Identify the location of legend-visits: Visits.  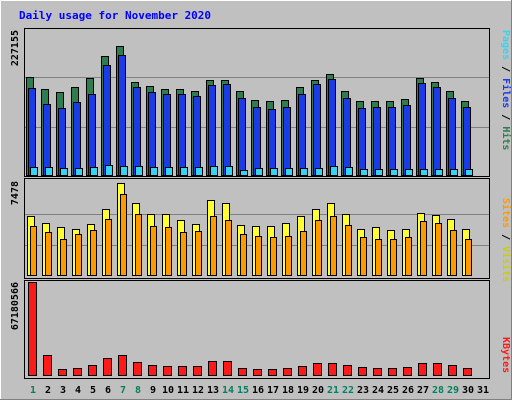
(506, 264).